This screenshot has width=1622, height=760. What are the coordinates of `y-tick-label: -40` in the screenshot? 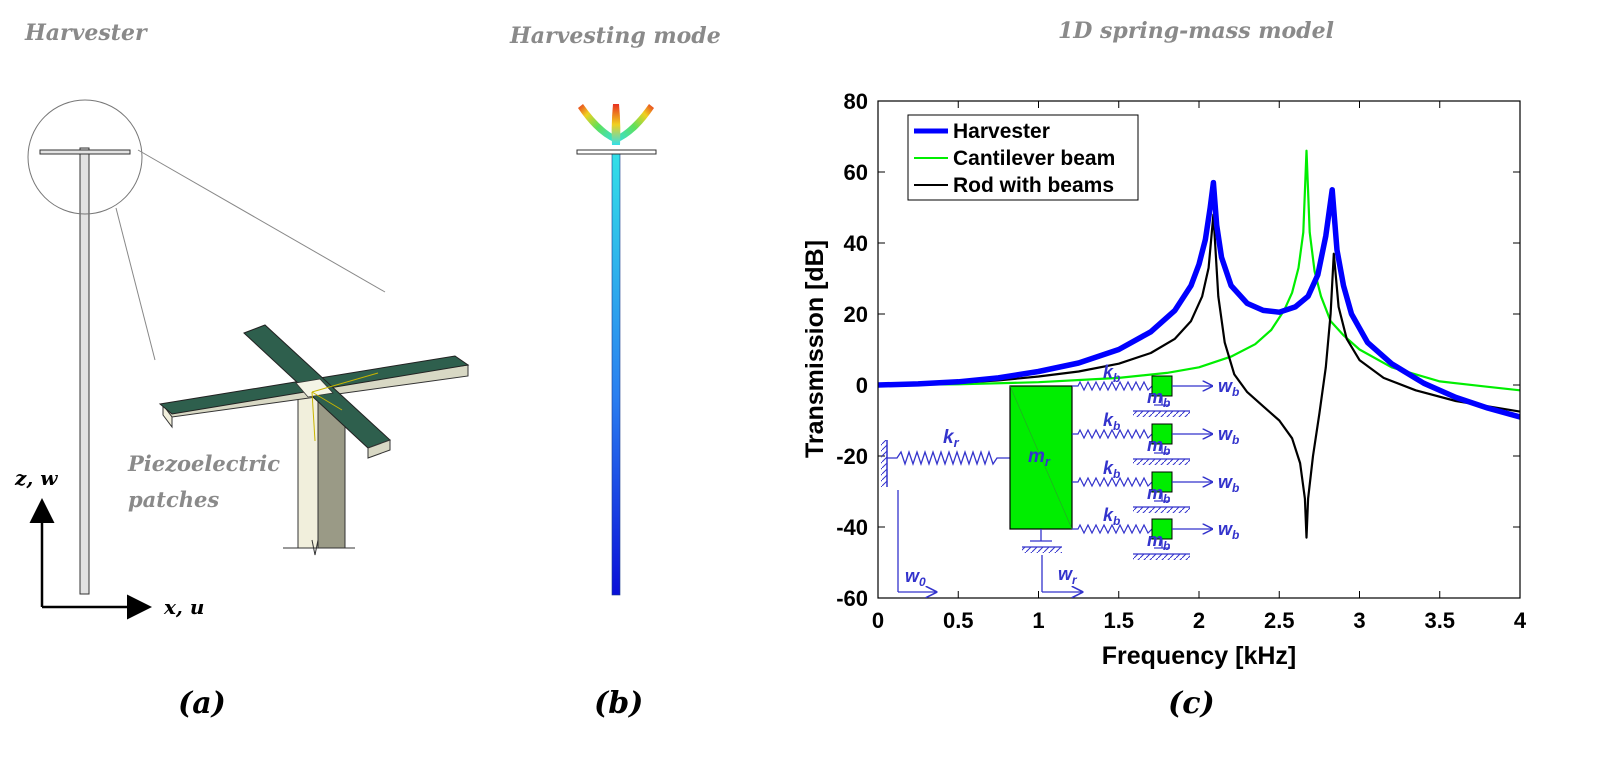 It's located at (852, 527).